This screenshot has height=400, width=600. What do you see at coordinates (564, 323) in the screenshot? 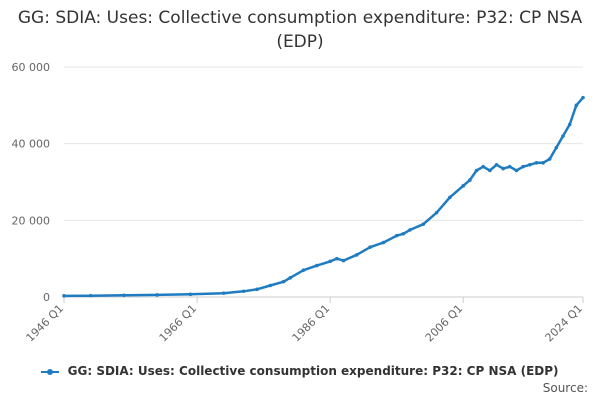
I see `x-tick-label: 2024 Q1` at bounding box center [564, 323].